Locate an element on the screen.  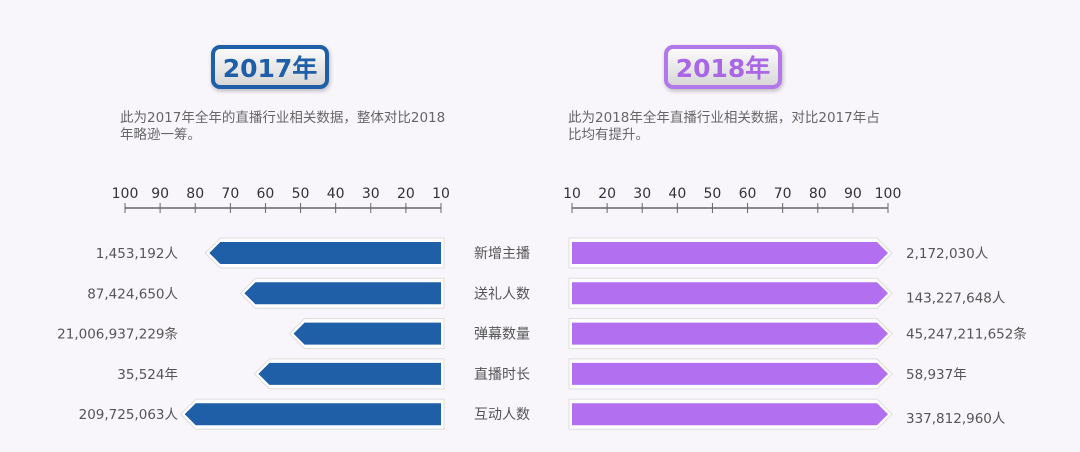
value-label-2017: 87,424,650人 is located at coordinates (132, 294).